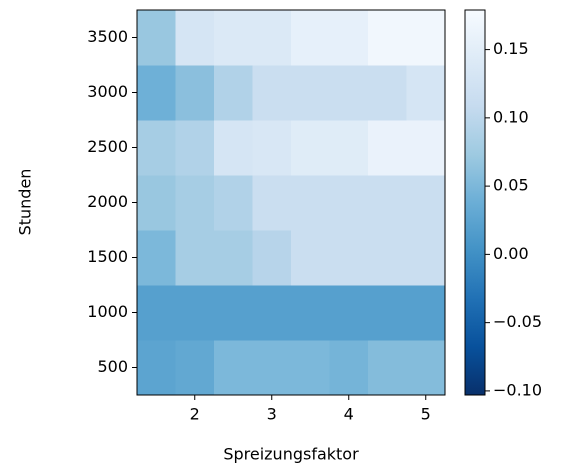  Describe the element at coordinates (195, 414) in the screenshot. I see `x-tick-label: 2` at that location.